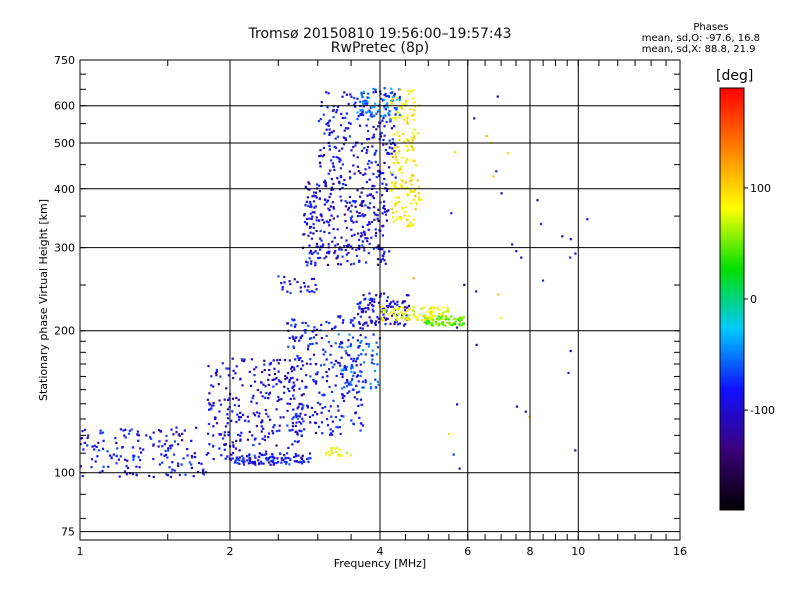  What do you see at coordinates (578, 551) in the screenshot?
I see `x-tick-label: 10` at bounding box center [578, 551].